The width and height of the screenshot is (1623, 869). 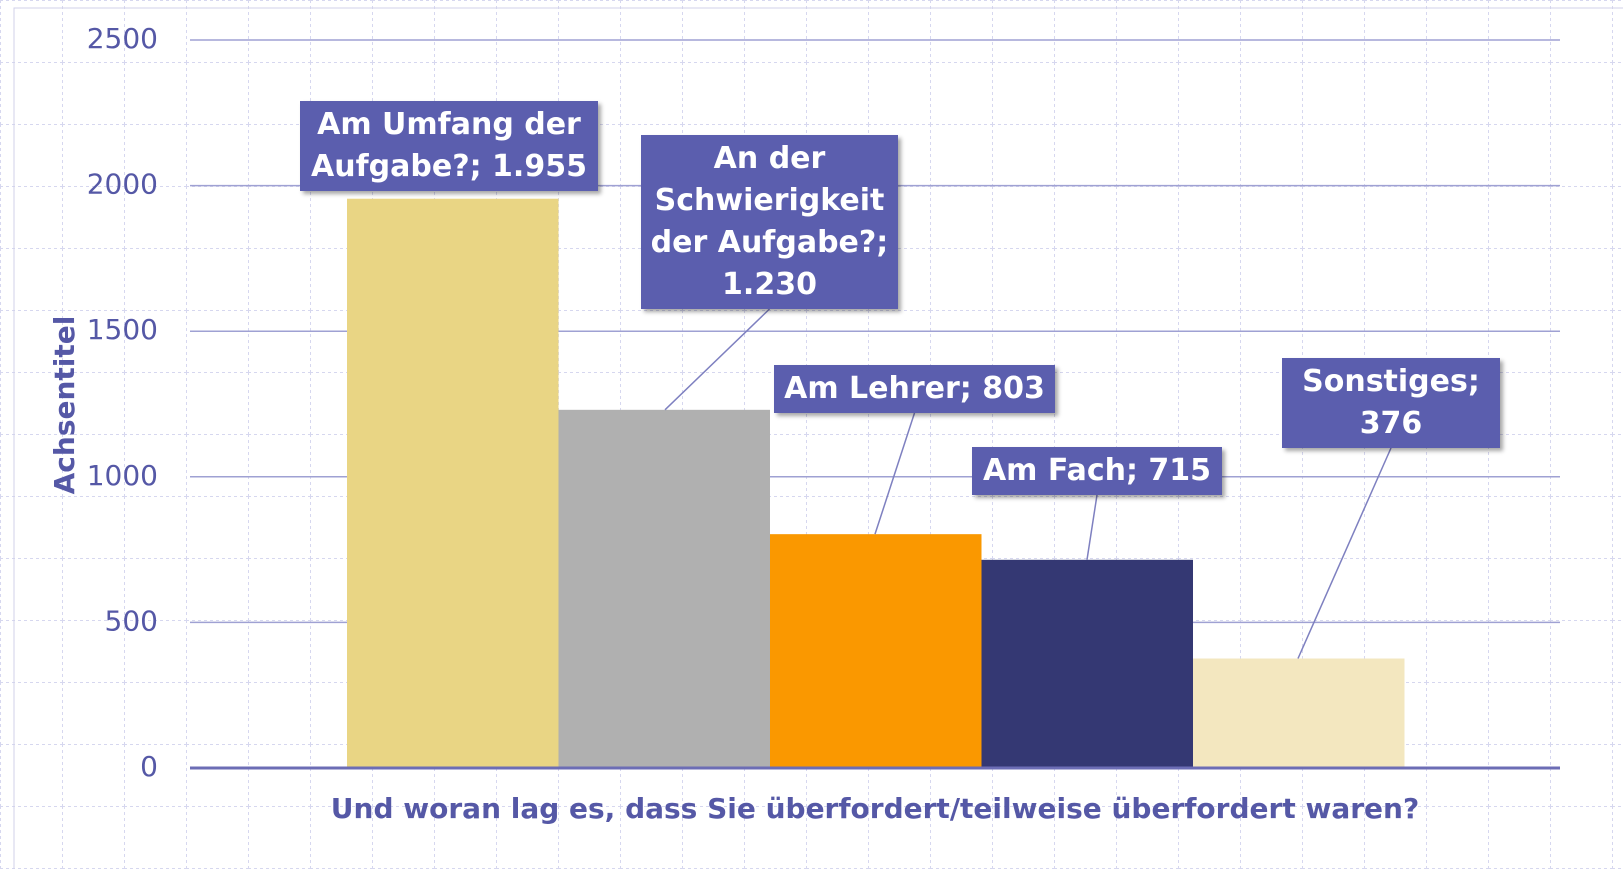 What do you see at coordinates (64, 405) in the screenshot?
I see `y-axis-title: Achsentitel` at bounding box center [64, 405].